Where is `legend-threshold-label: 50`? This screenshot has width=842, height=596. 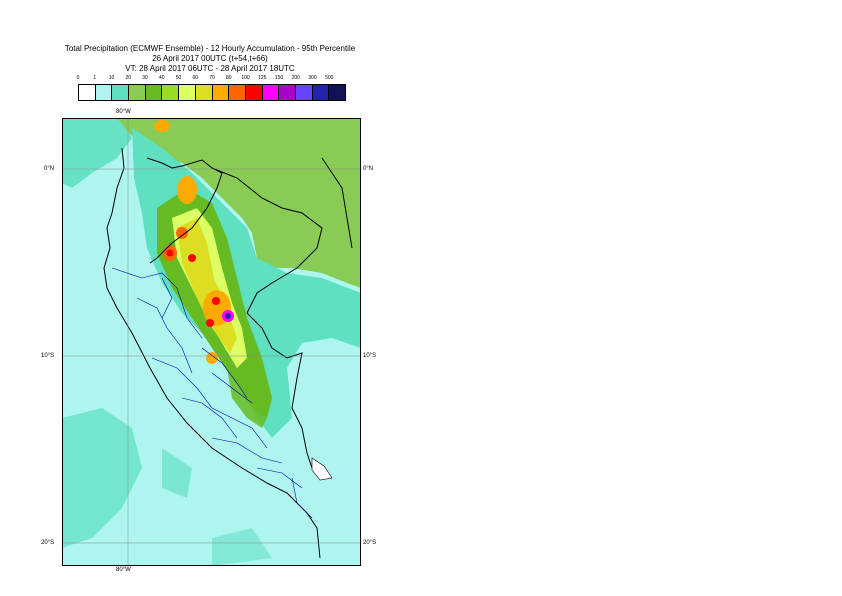
legend-threshold-label: 50 is located at coordinates (178, 78).